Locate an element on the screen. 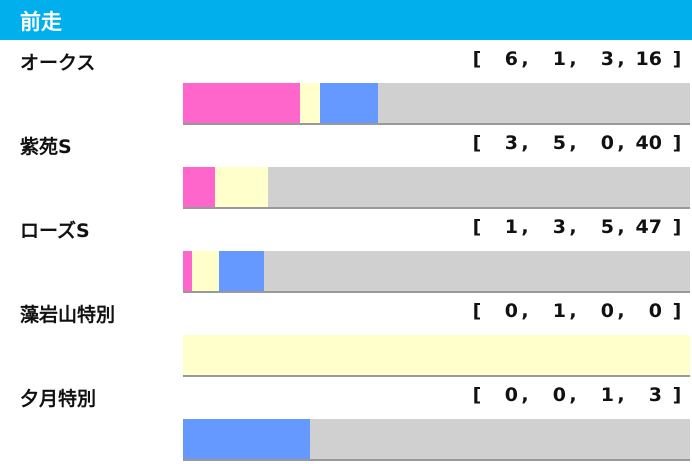  category-label: ローズS is located at coordinates (55, 231).